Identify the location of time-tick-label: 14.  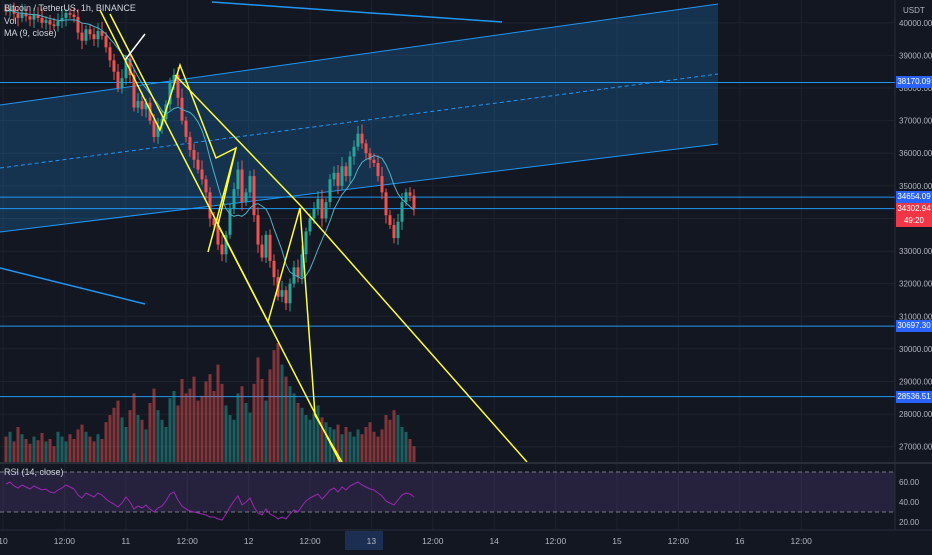
(494, 541).